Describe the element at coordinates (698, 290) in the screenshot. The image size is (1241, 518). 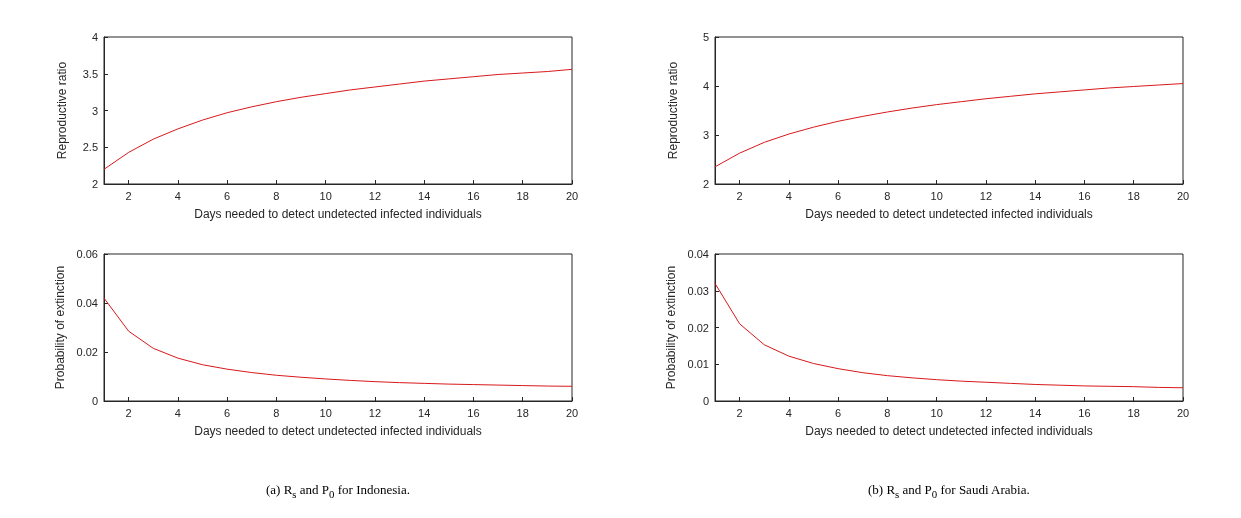
I see `y-tick-label: 0.03` at that location.